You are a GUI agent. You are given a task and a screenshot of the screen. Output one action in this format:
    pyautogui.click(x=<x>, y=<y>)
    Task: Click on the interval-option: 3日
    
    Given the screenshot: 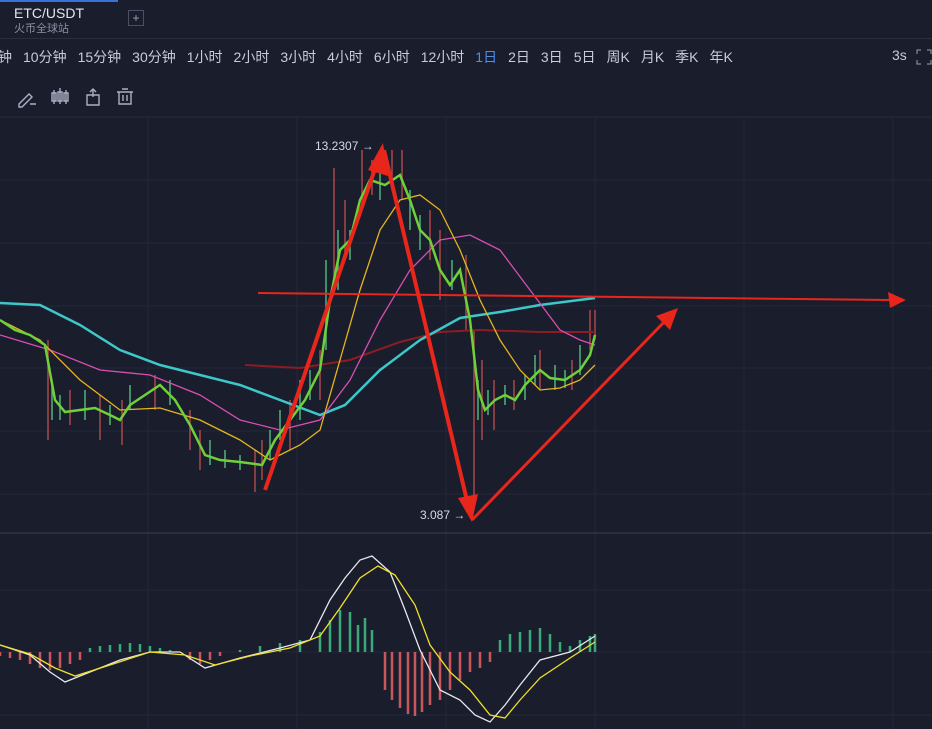 What is the action you would take?
    pyautogui.click(x=551, y=57)
    